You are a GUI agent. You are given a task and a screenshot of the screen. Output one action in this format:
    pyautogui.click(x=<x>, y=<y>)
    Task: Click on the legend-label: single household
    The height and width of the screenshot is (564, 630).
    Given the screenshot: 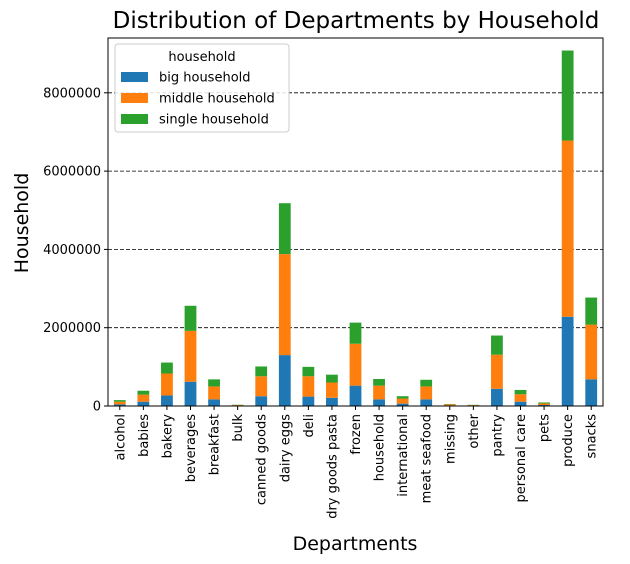 What is the action you would take?
    pyautogui.click(x=214, y=120)
    